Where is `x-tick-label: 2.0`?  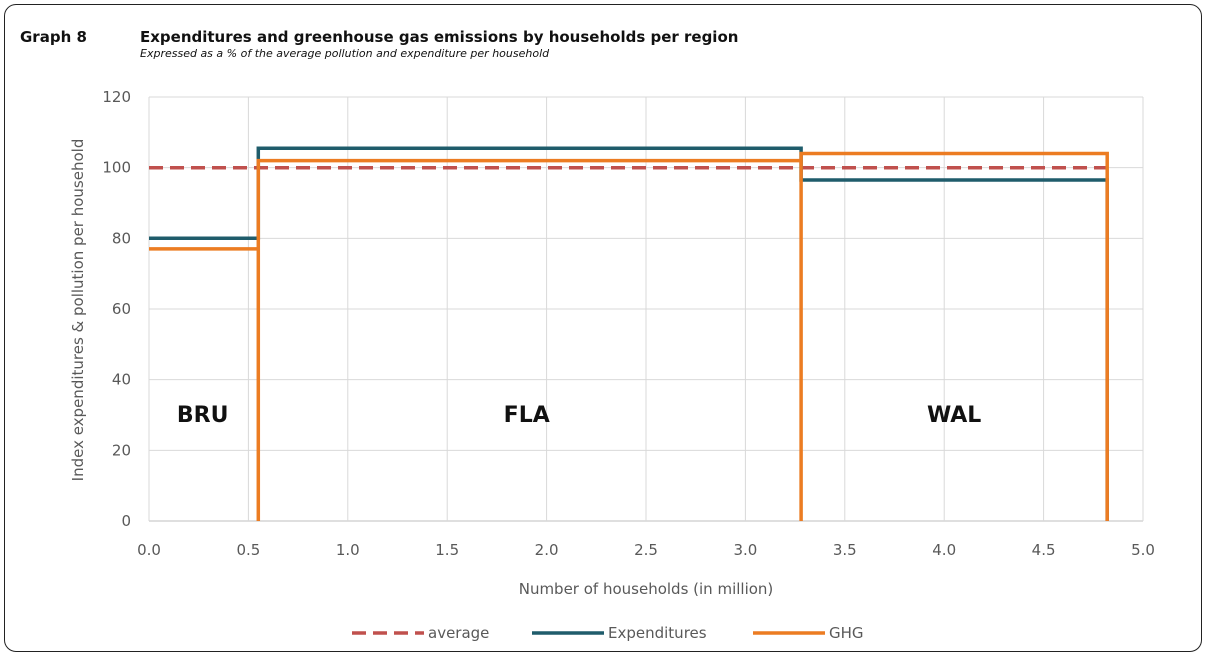 x-tick-label: 2.0 is located at coordinates (547, 550).